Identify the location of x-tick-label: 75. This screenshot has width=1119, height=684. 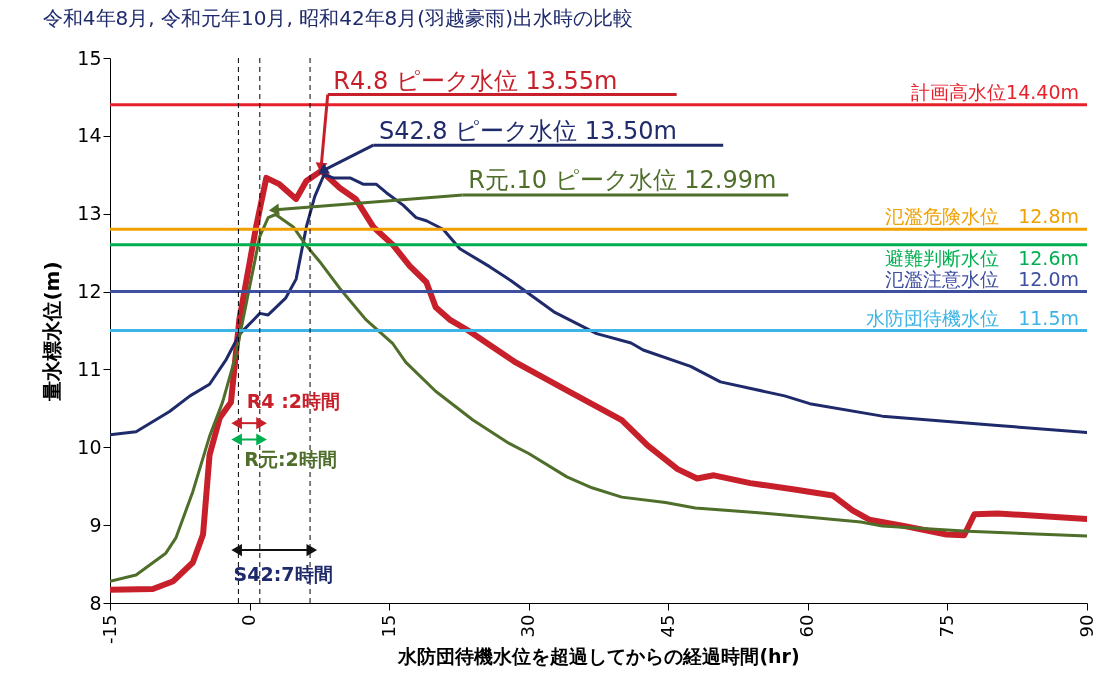
(946, 626).